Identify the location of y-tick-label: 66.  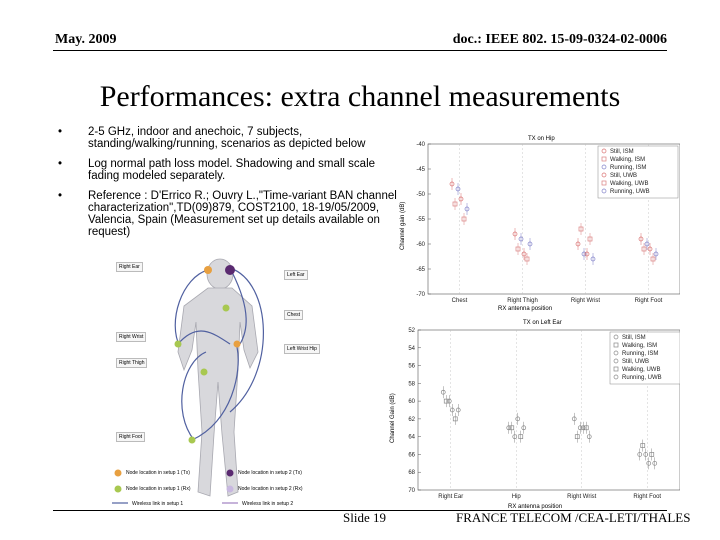
(411, 455).